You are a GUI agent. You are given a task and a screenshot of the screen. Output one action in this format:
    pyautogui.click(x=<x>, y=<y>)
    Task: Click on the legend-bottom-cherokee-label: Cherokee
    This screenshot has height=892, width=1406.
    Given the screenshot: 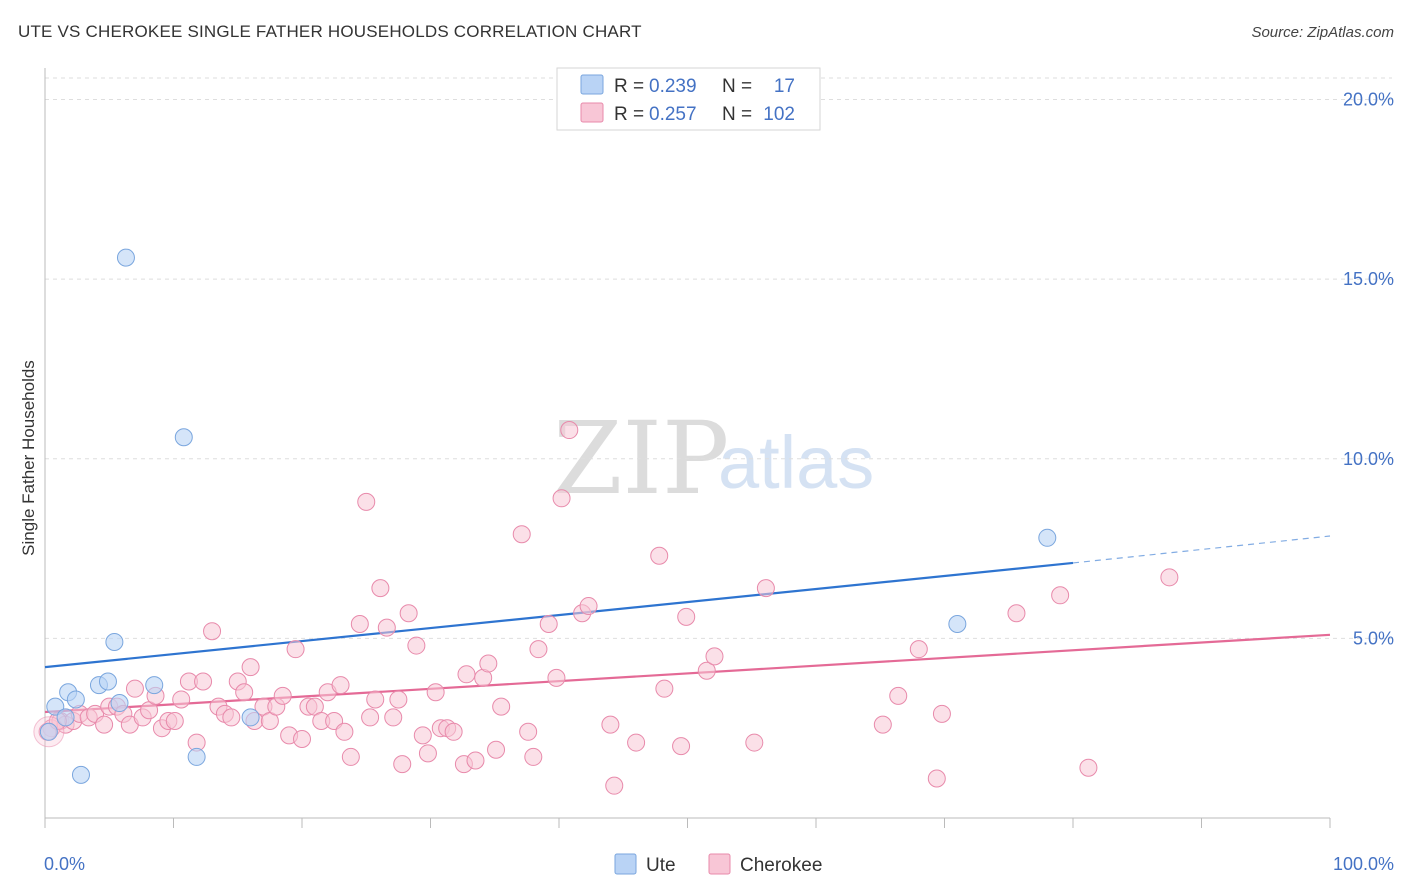 What is the action you would take?
    pyautogui.click(x=781, y=865)
    